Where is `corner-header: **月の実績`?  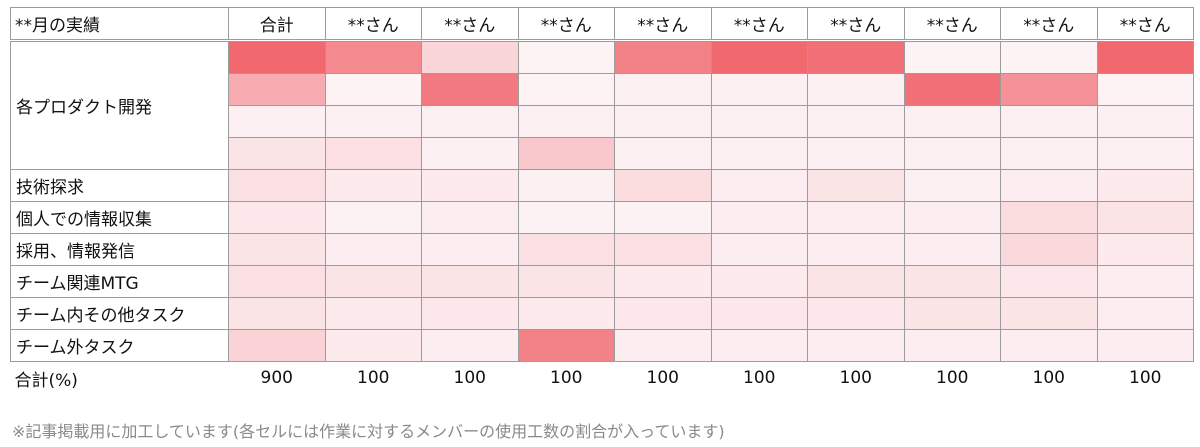
corner-header: **月の実績 is located at coordinates (119, 24).